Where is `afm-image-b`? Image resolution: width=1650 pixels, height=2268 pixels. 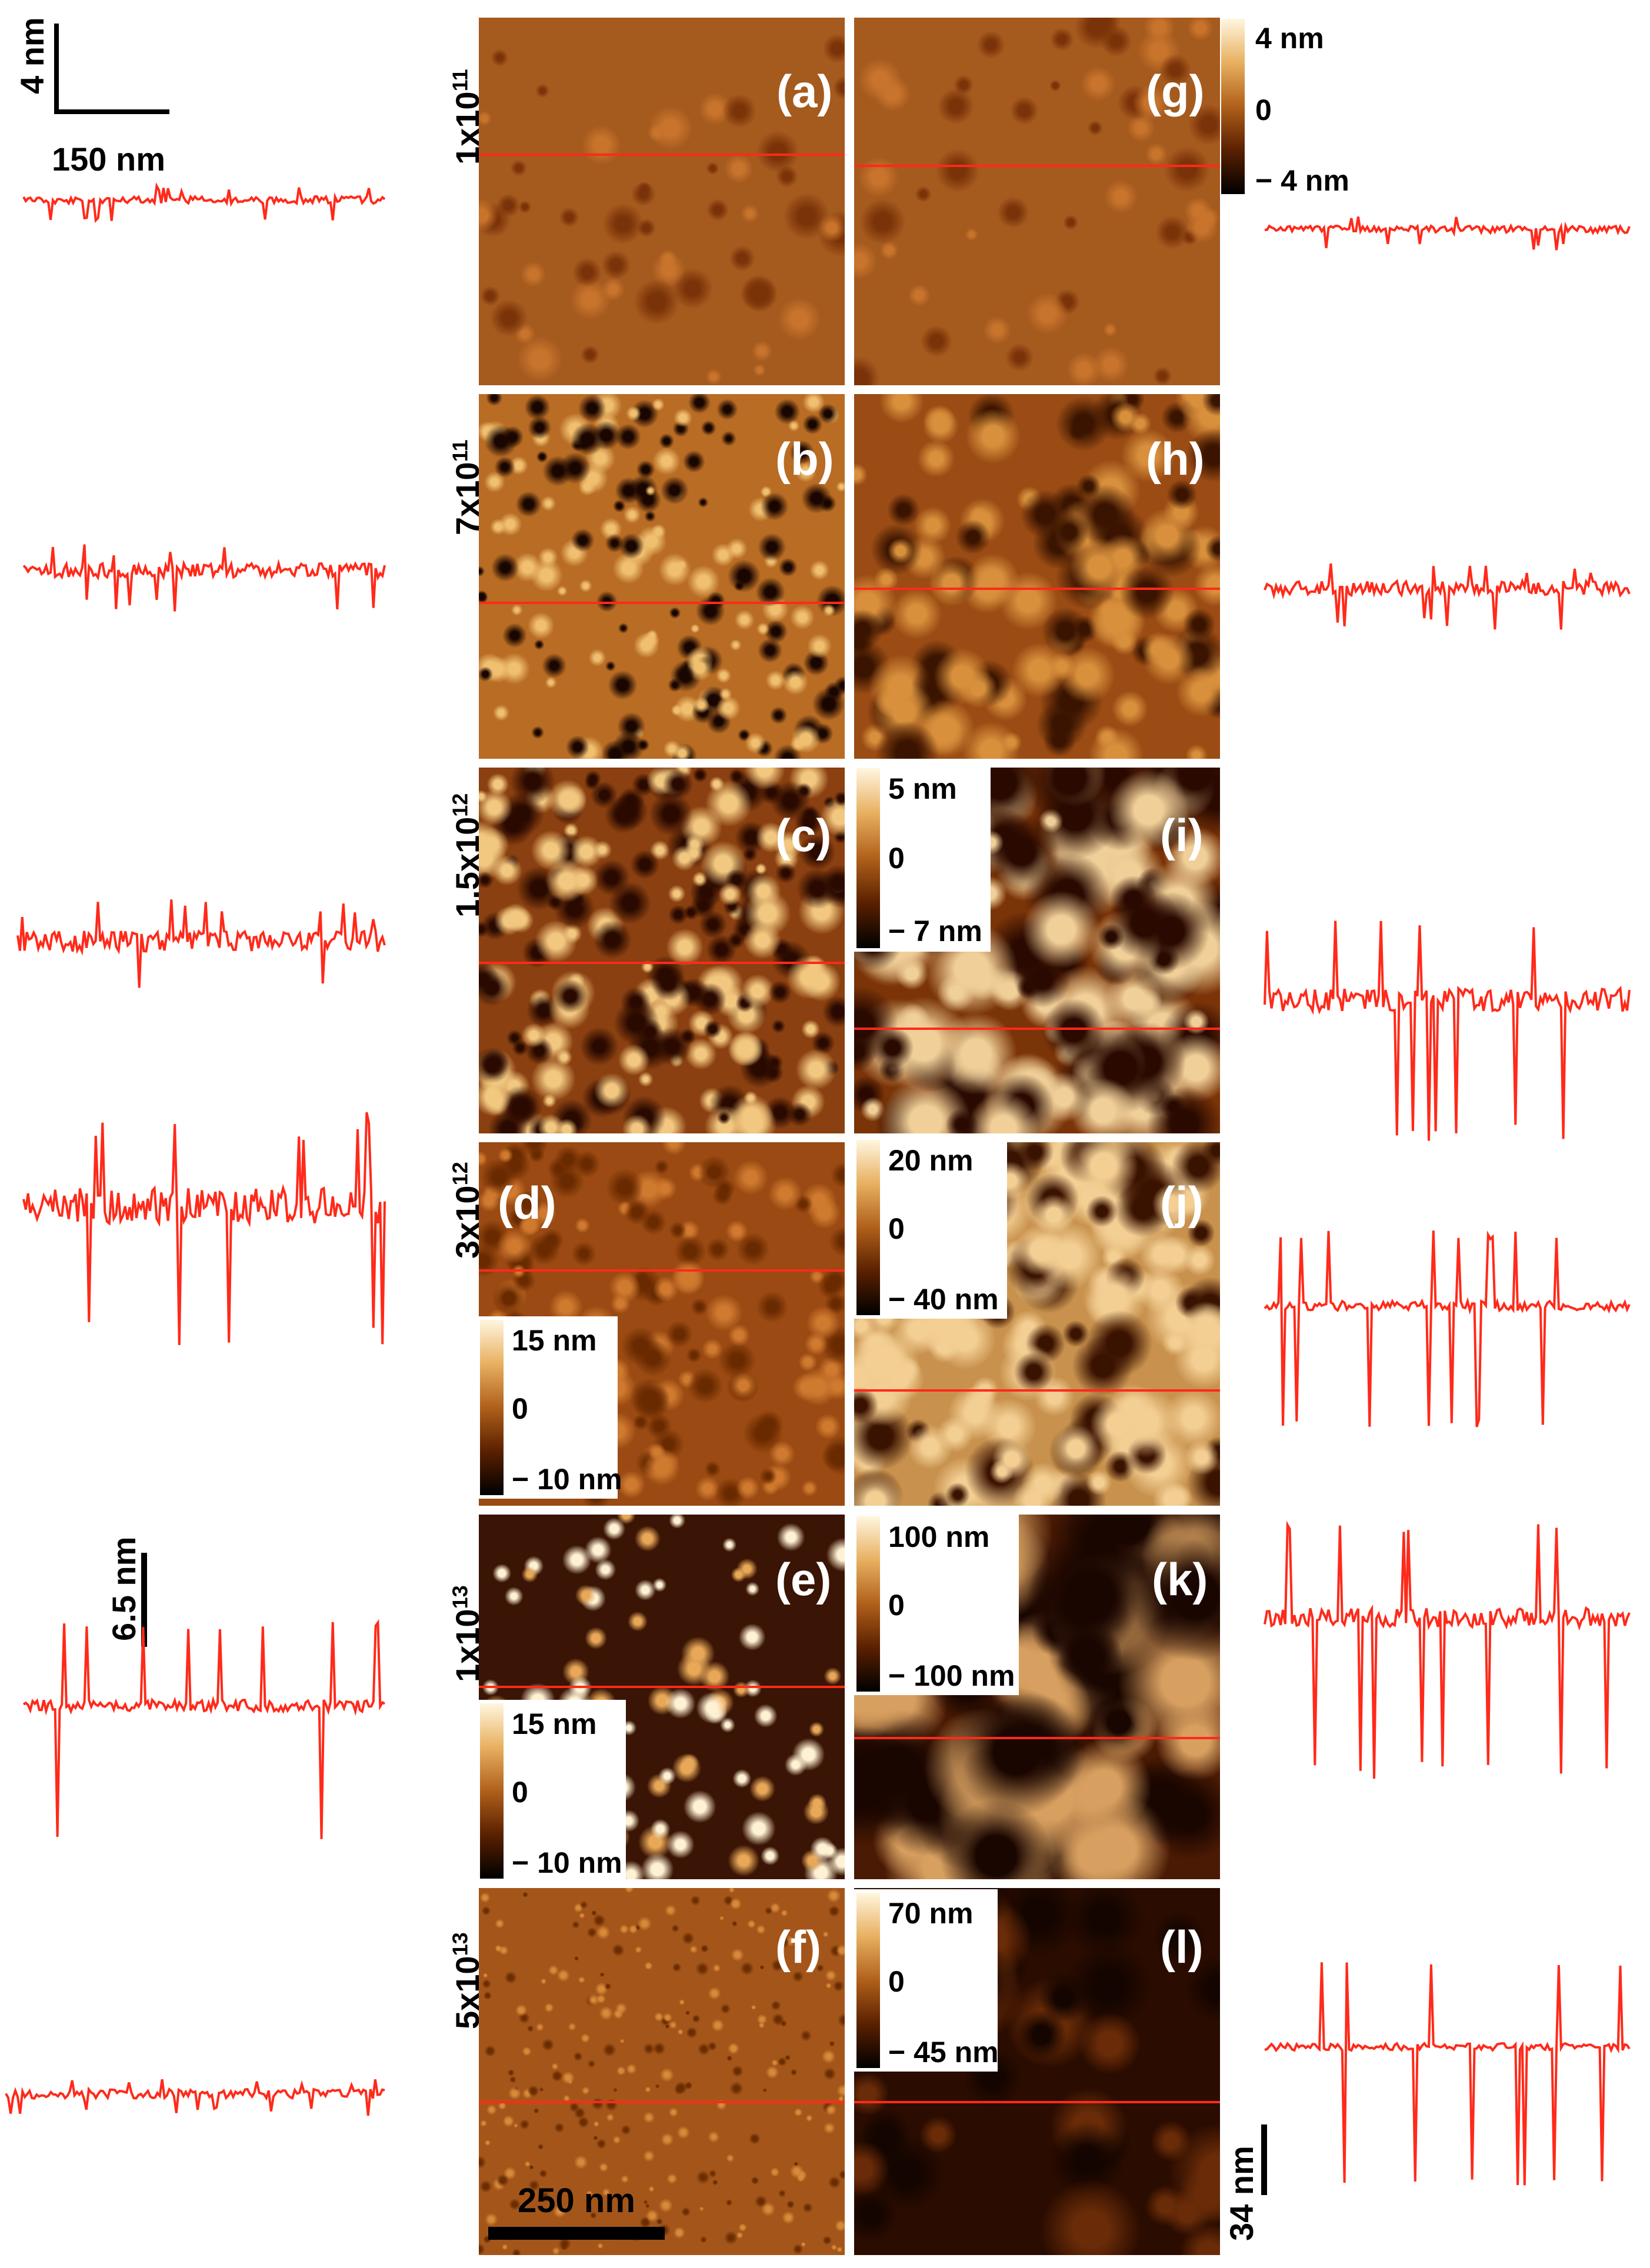
afm-image-b is located at coordinates (662, 576).